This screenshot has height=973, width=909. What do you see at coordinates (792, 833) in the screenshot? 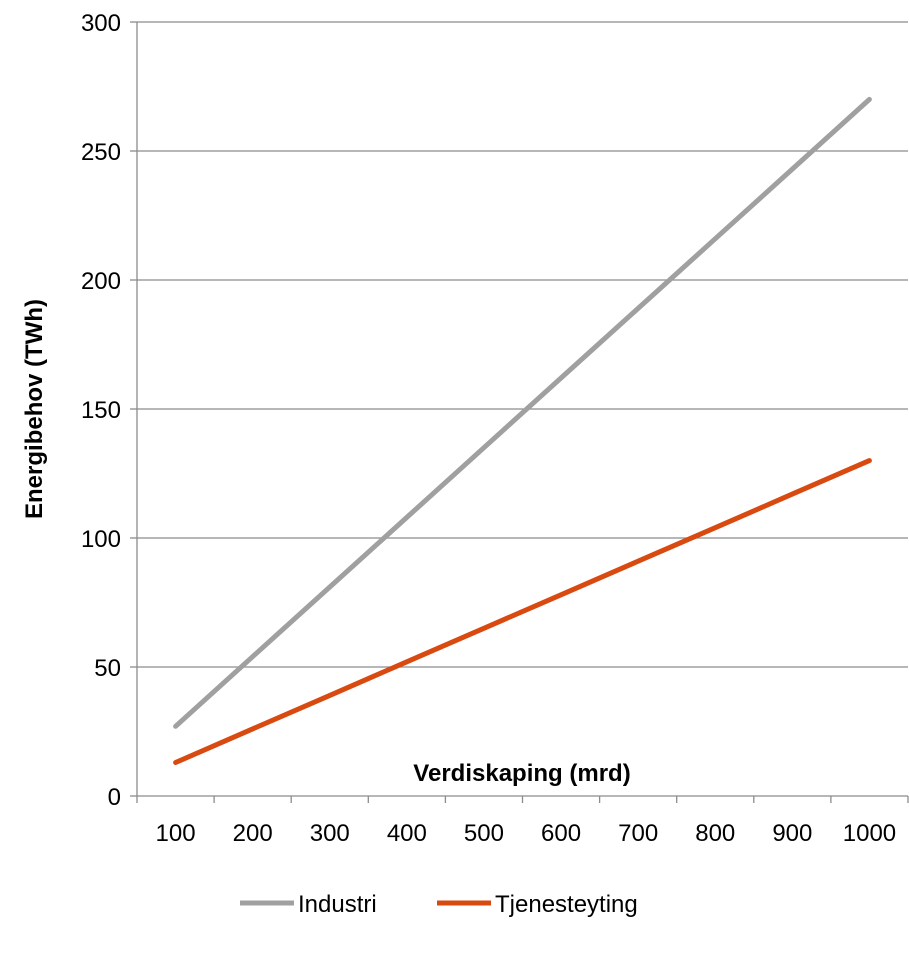
I see `x-tick-label: 900` at bounding box center [792, 833].